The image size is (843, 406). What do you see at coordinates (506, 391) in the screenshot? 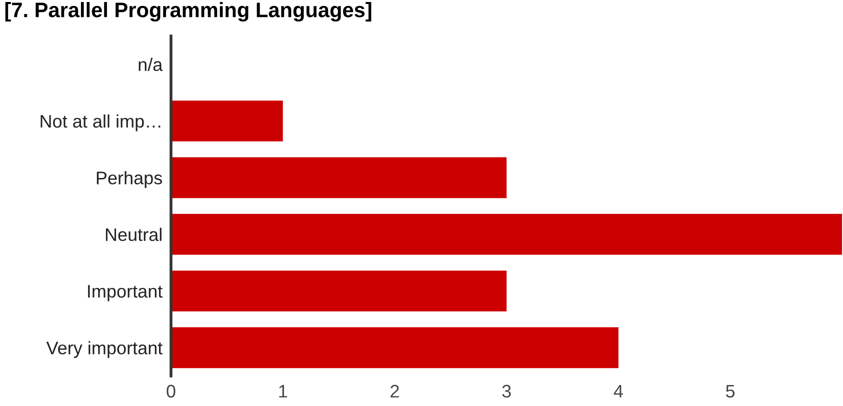
I see `x-tick-label: 3` at bounding box center [506, 391].